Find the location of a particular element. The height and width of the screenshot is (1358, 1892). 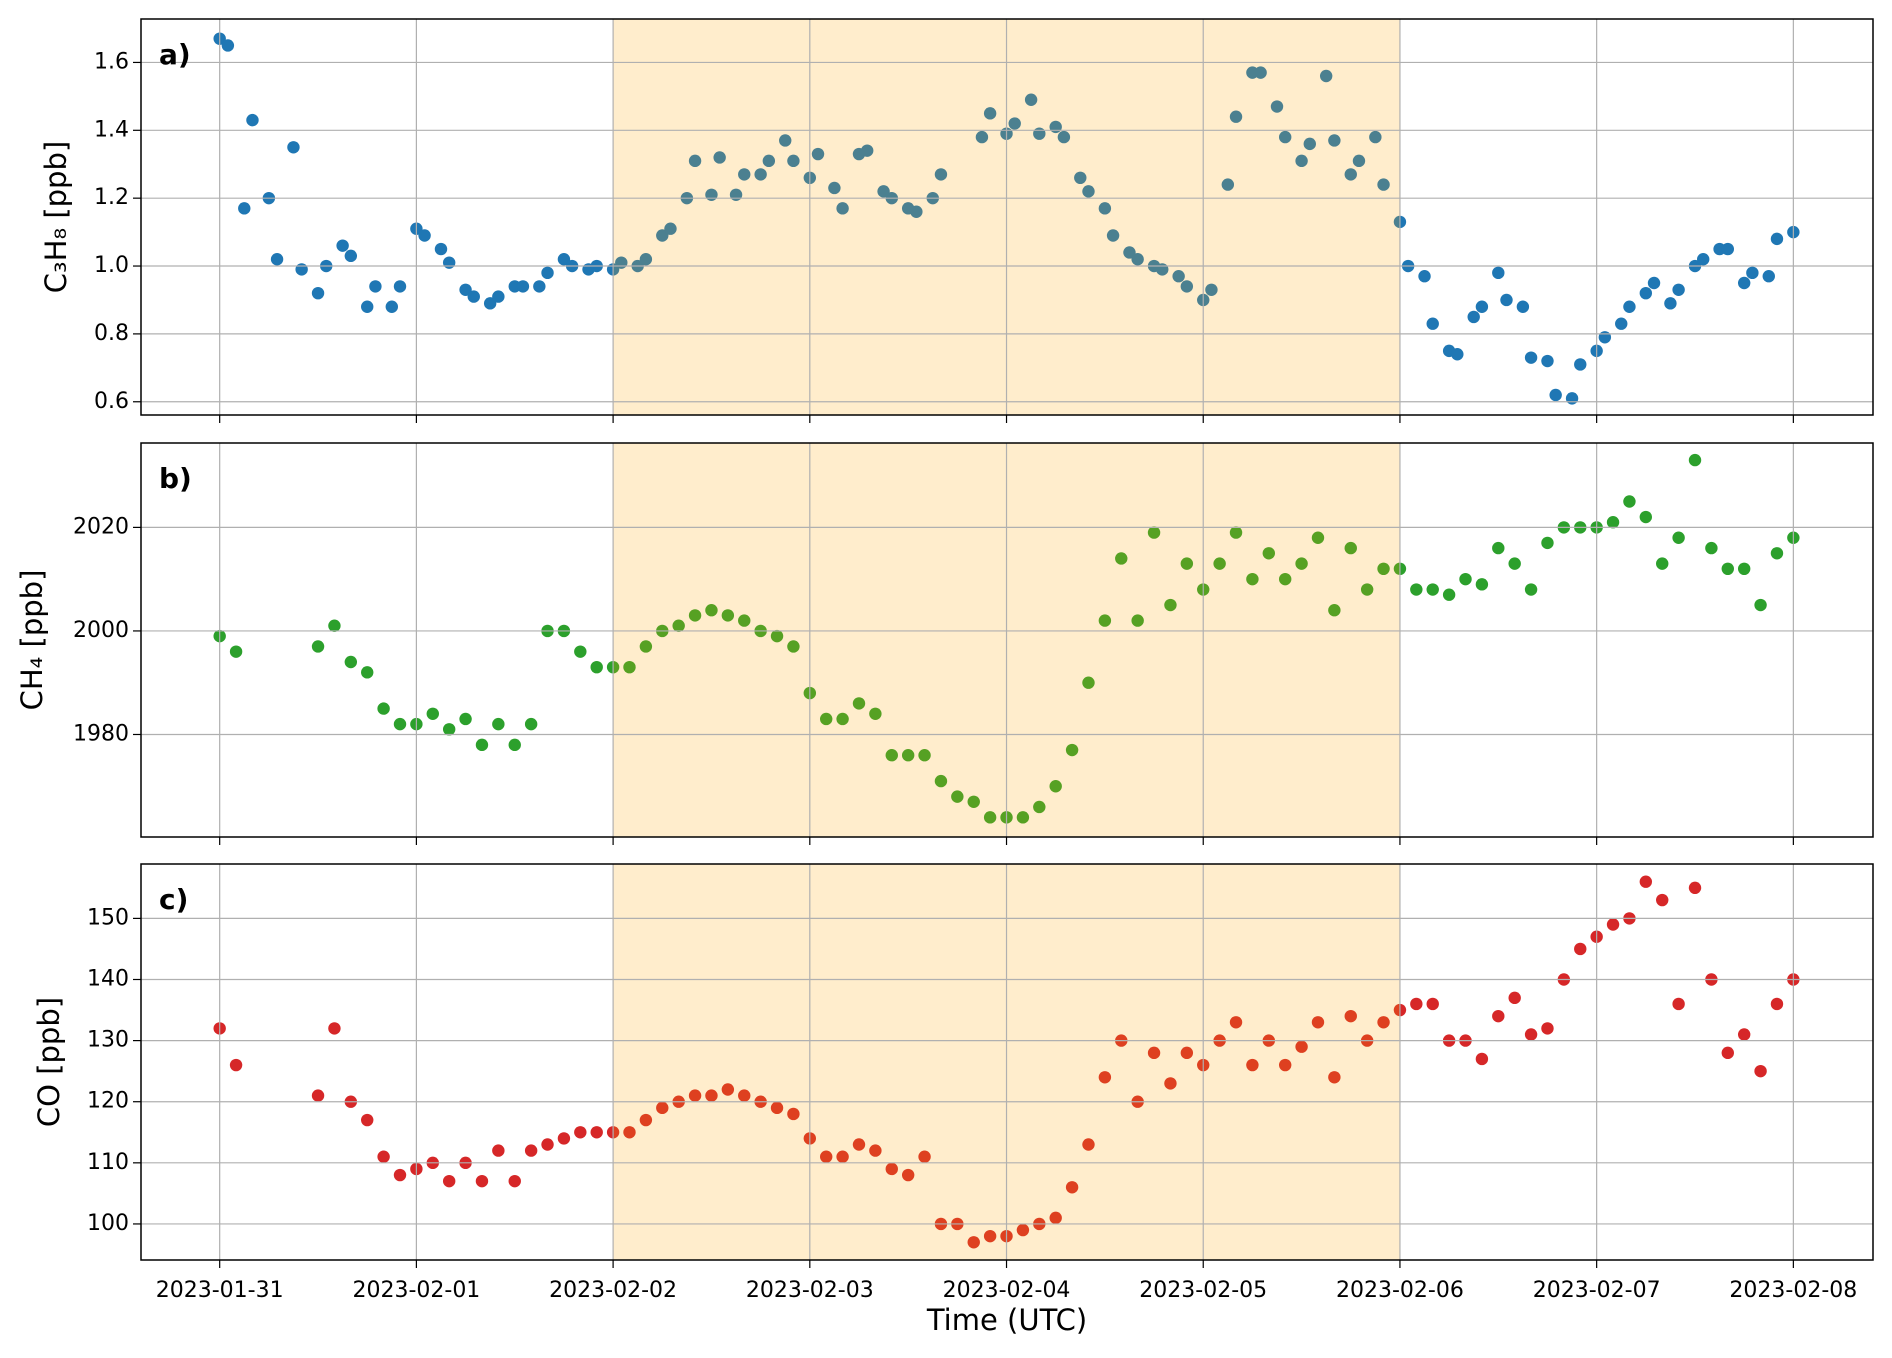

y-tick-label: 0.6 is located at coordinates (111, 401).